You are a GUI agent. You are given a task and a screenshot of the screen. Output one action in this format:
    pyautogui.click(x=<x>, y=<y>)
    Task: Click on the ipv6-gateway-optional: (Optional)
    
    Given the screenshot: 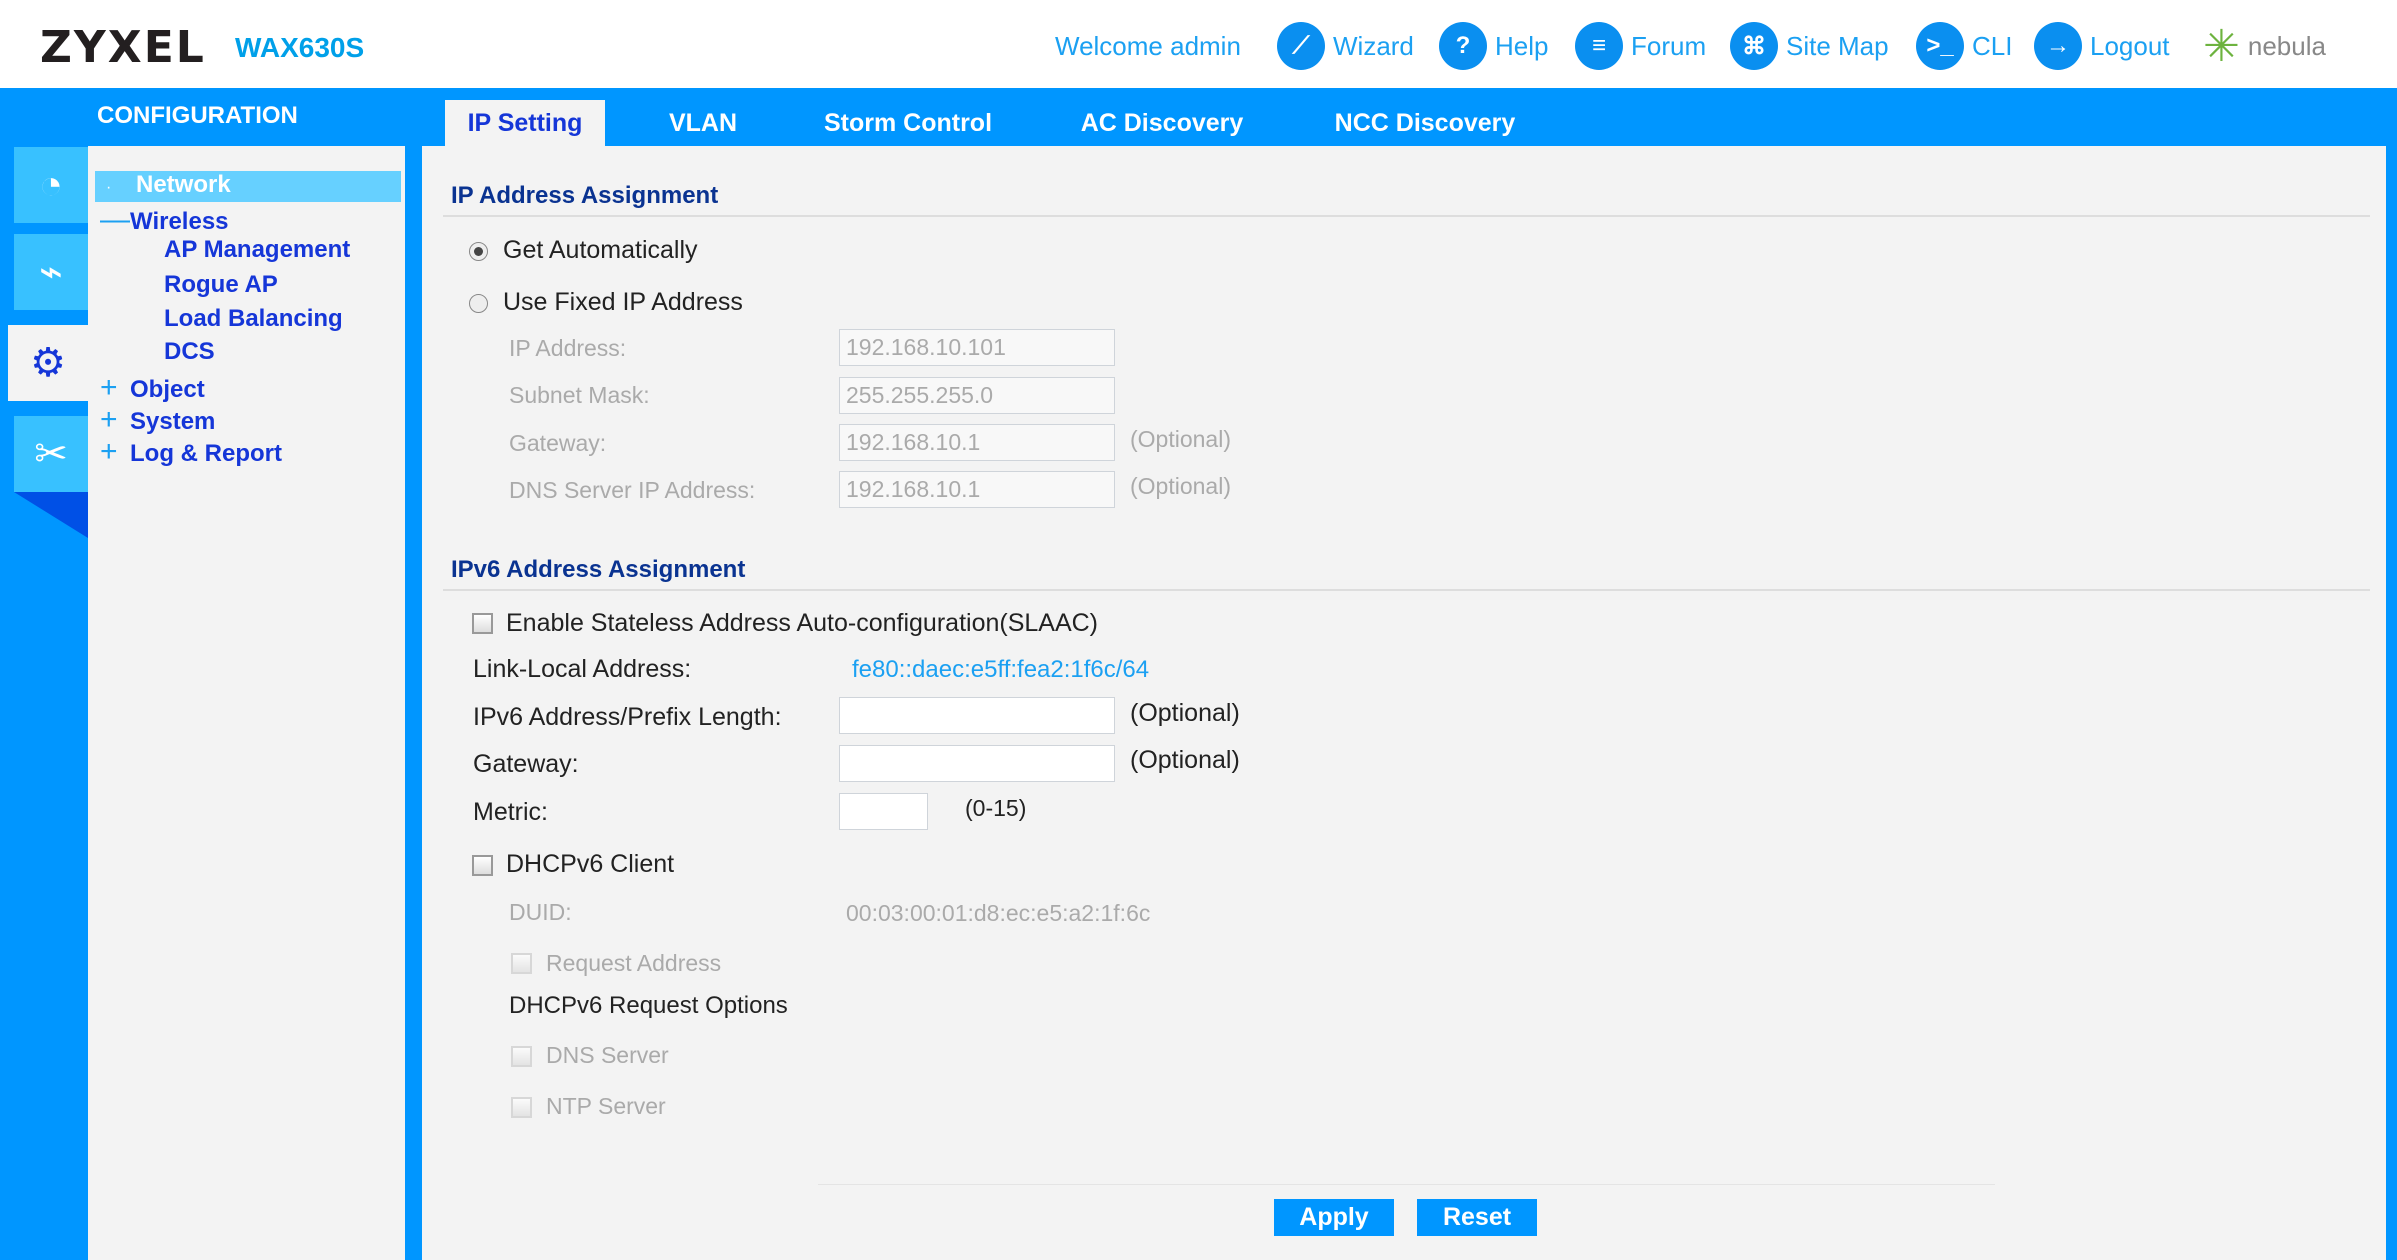 What is the action you would take?
    pyautogui.click(x=1185, y=760)
    